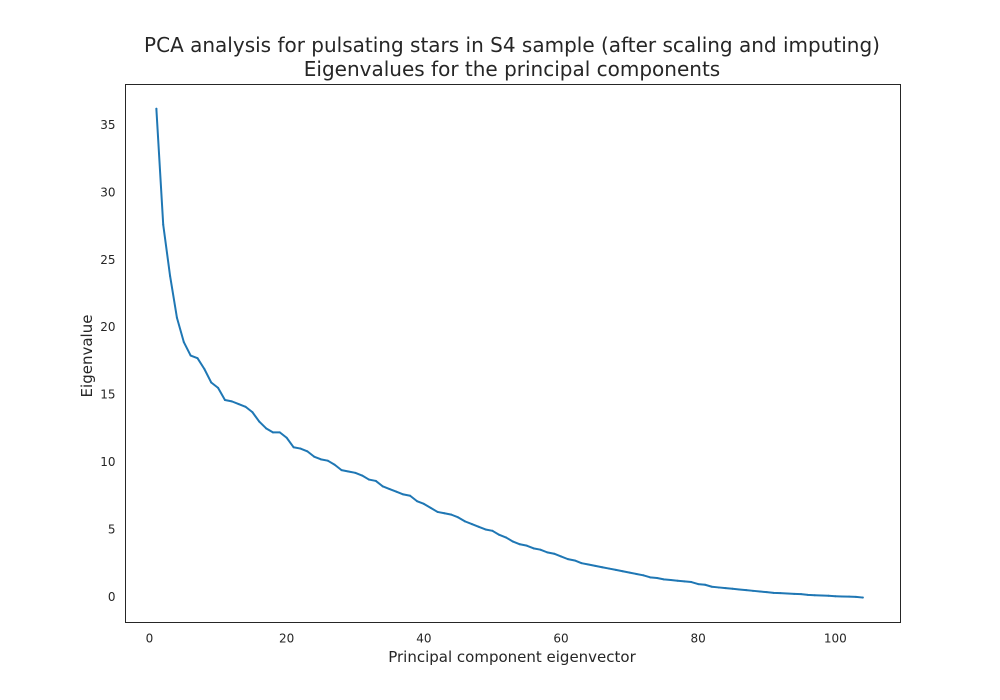 The image size is (1000, 700). What do you see at coordinates (423, 639) in the screenshot?
I see `x-tick-label: 40` at bounding box center [423, 639].